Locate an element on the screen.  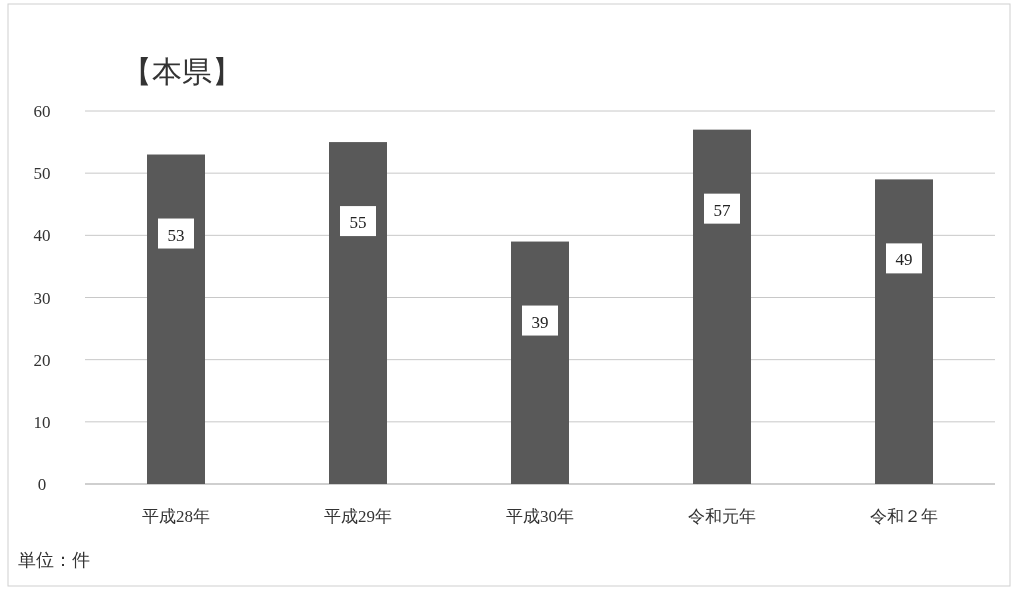
y-tick-label: 20 is located at coordinates (42, 360).